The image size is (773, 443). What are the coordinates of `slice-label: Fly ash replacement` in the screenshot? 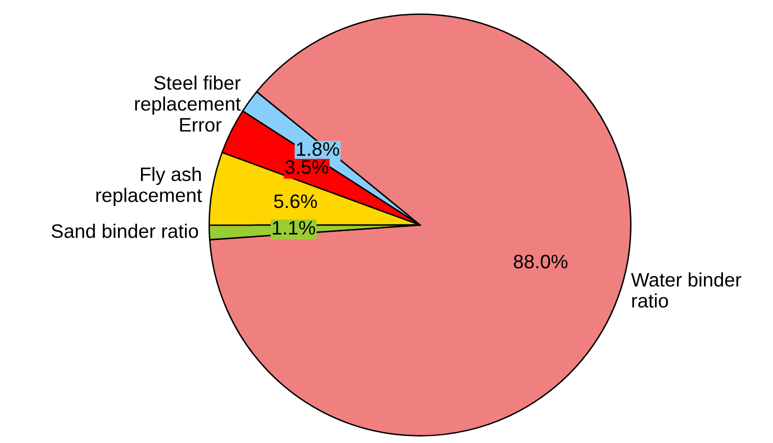 It's located at (149, 186).